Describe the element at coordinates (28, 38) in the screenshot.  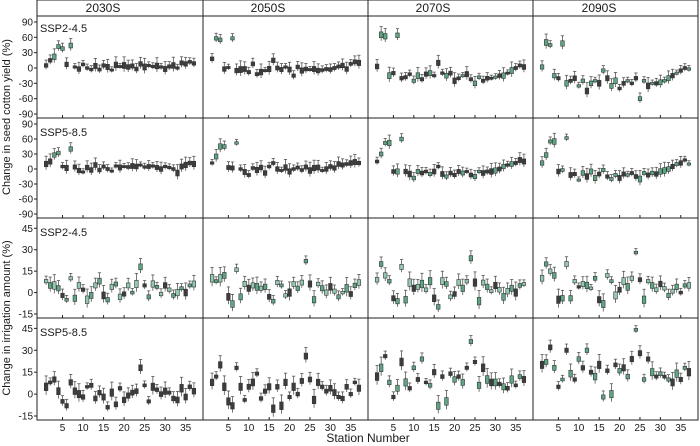
I see `y-tick-label: 60` at that location.